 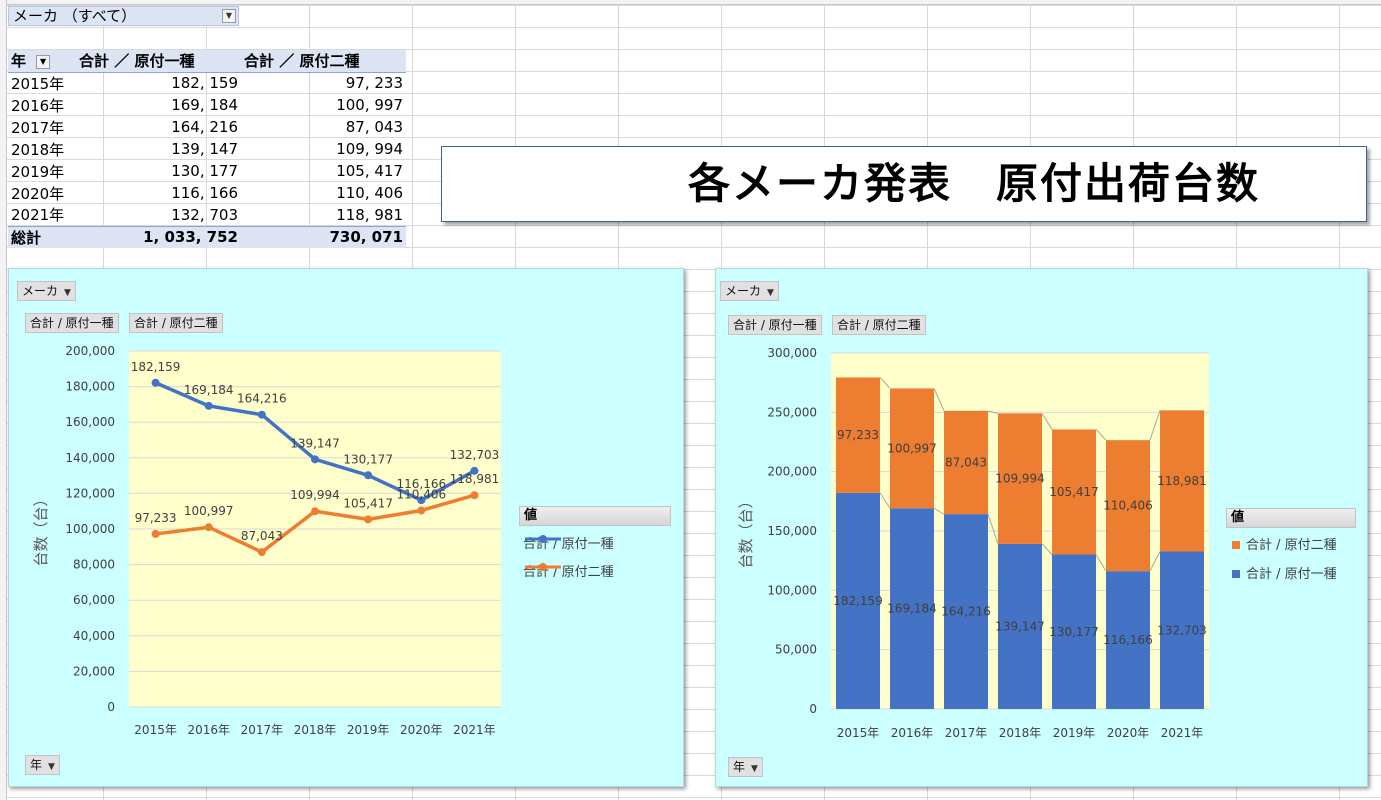 I want to click on data-label: 105,417, so click(x=368, y=503).